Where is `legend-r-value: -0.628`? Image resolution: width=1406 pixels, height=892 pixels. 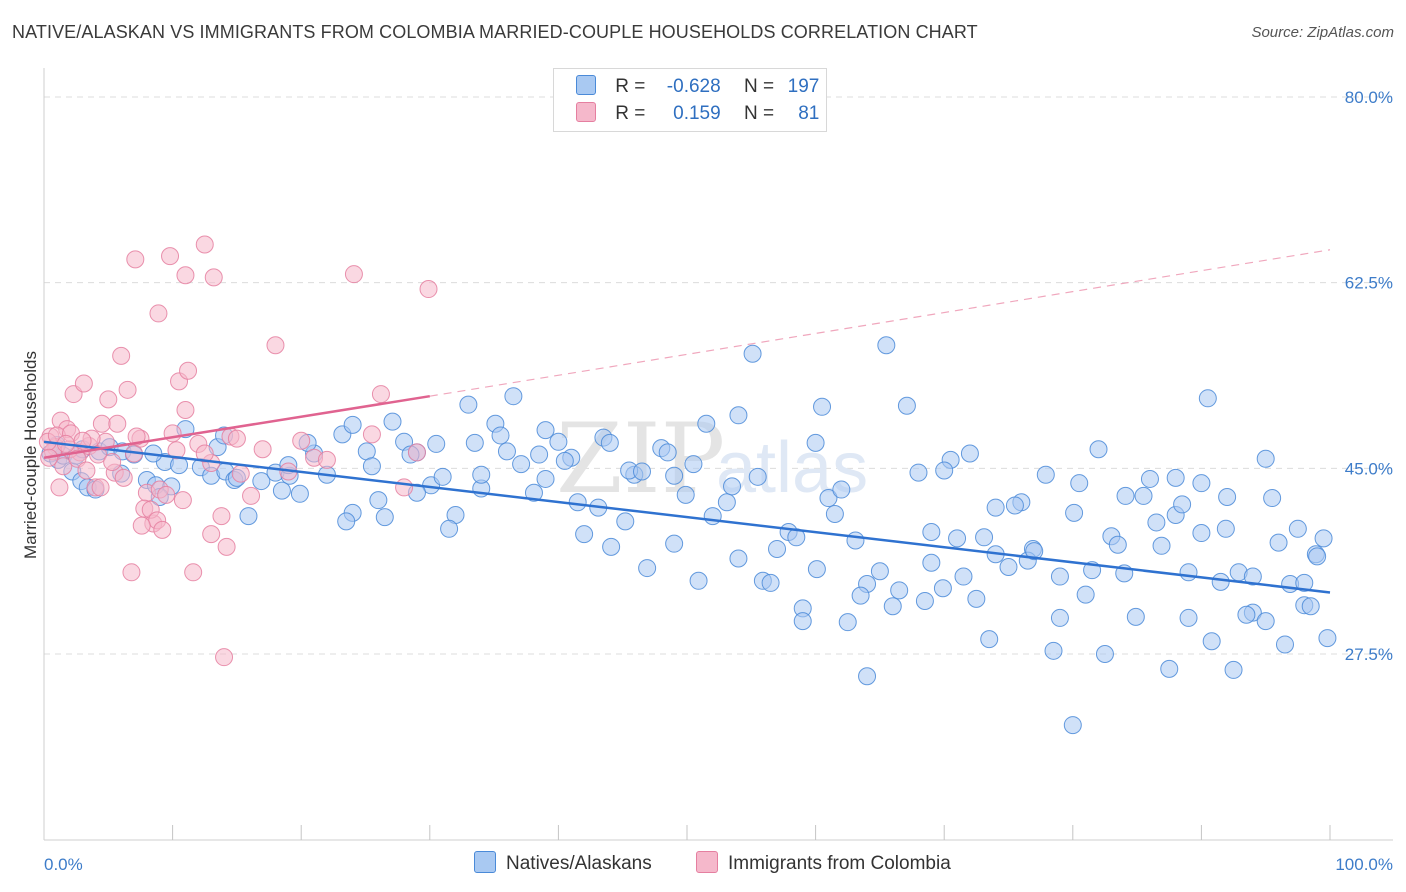
legend-r-value: -0.628 is located at coordinates (693, 86).